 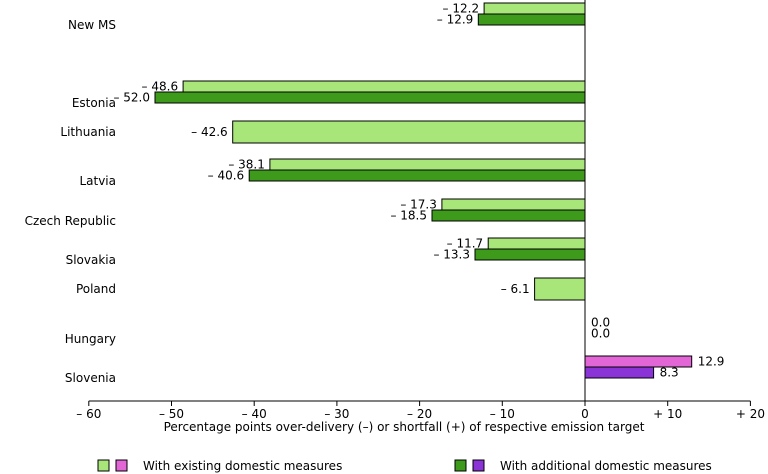 I want to click on value-label-czech-republic-existing: – 17.3, so click(x=418, y=205).